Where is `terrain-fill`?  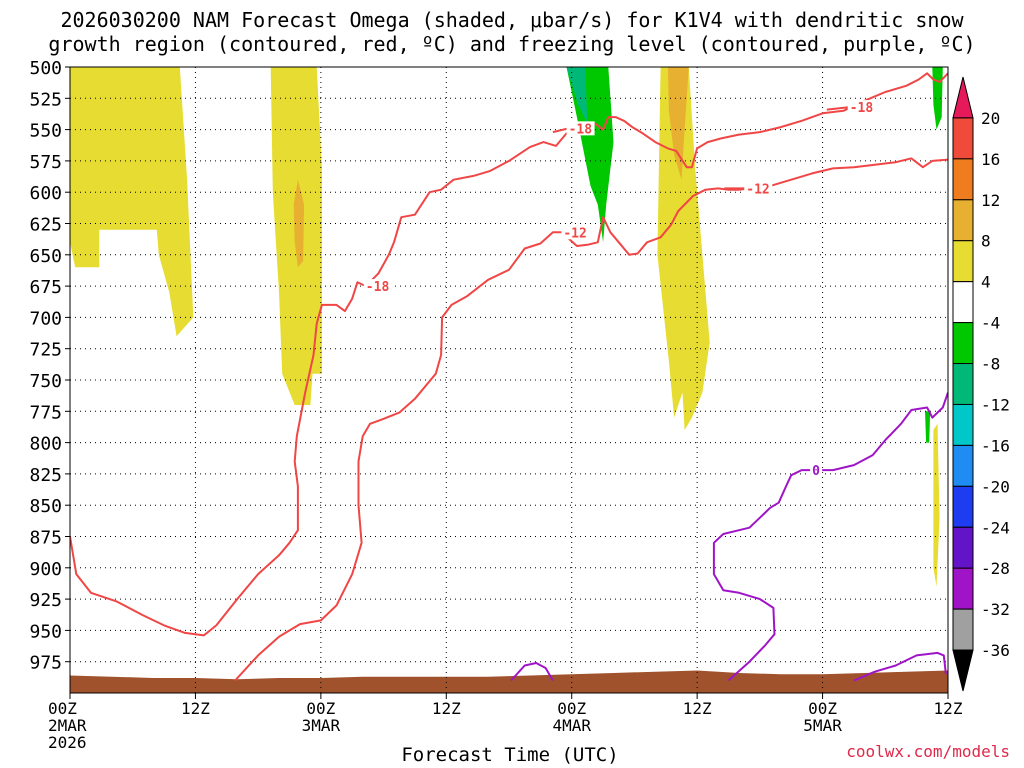
terrain-fill is located at coordinates (509, 681).